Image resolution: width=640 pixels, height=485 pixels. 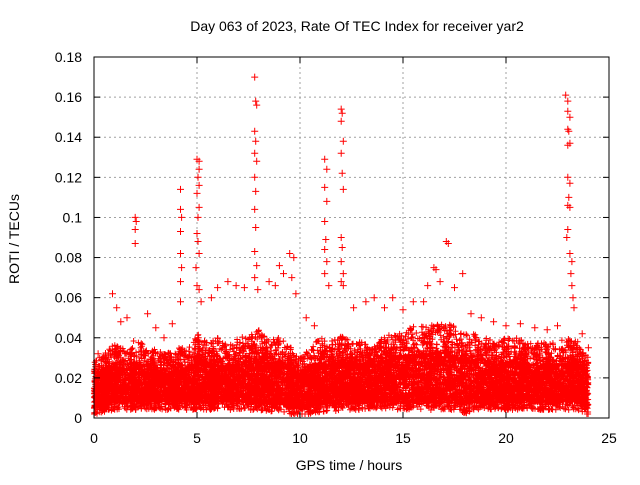 I want to click on x-tick-label: 15, so click(x=403, y=438).